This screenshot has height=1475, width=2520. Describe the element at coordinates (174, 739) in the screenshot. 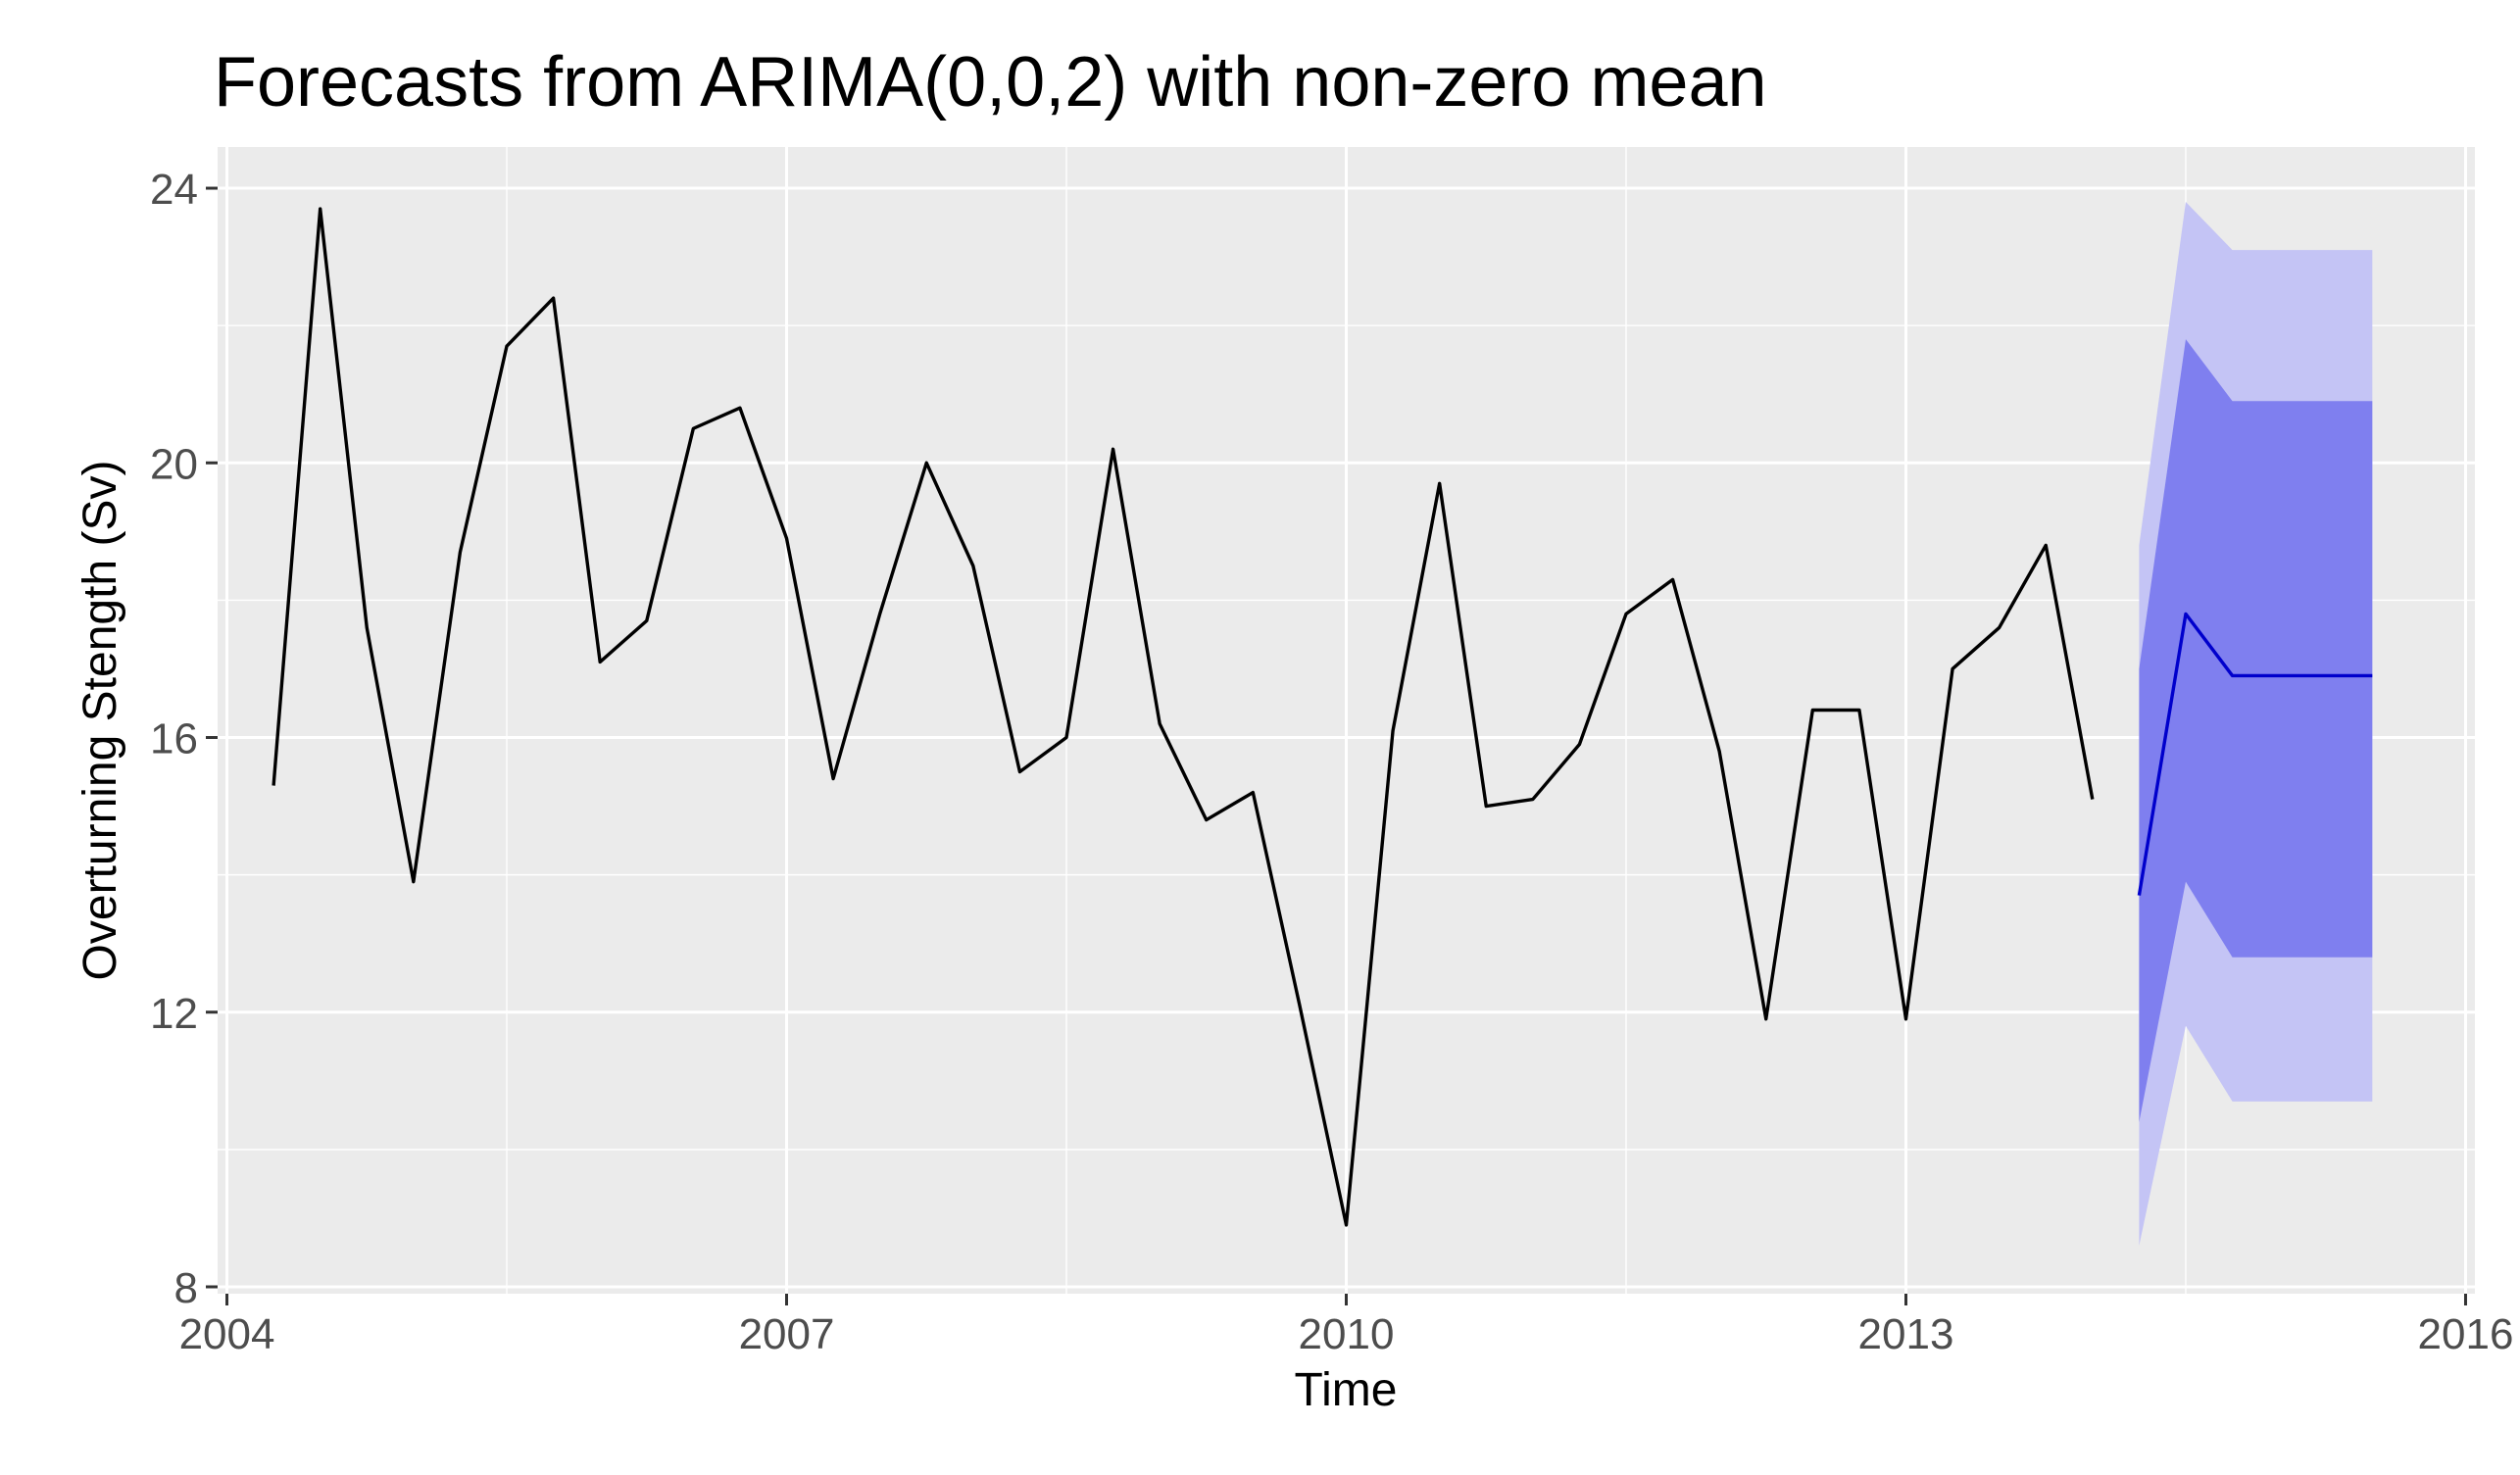

I see `y-tick-label: 16` at that location.